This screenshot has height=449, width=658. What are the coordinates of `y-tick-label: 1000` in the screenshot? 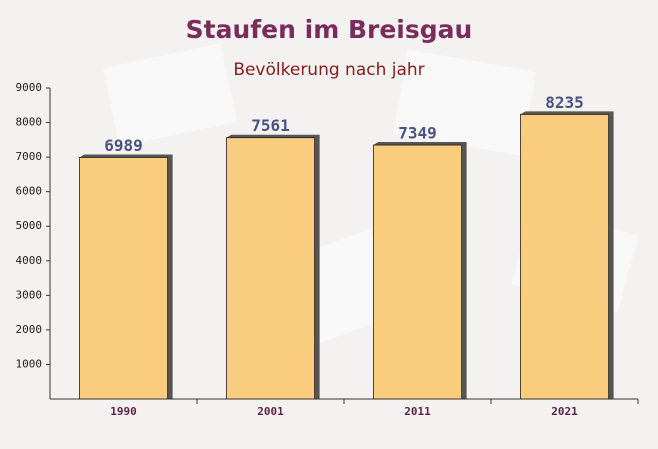 It's located at (29, 363).